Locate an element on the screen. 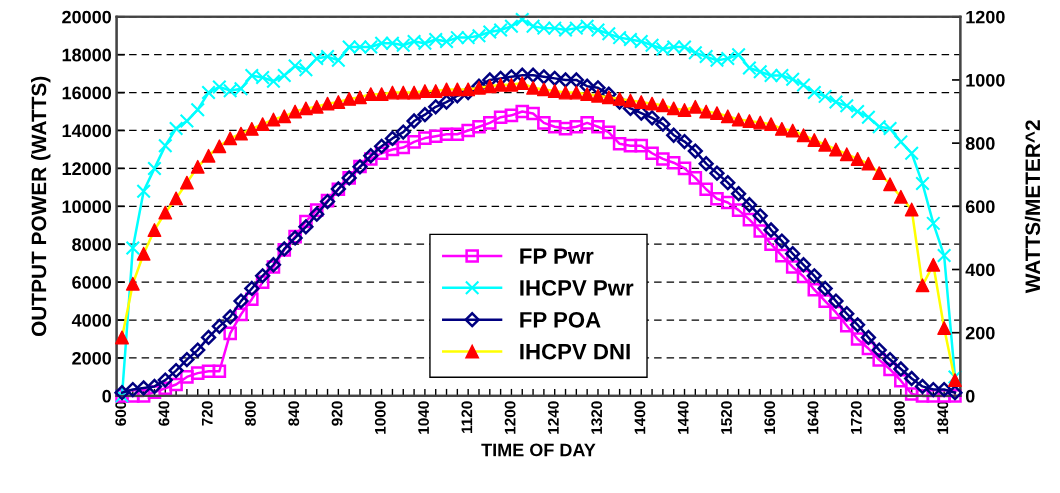  x-tick-label: 1840 is located at coordinates (943, 417).